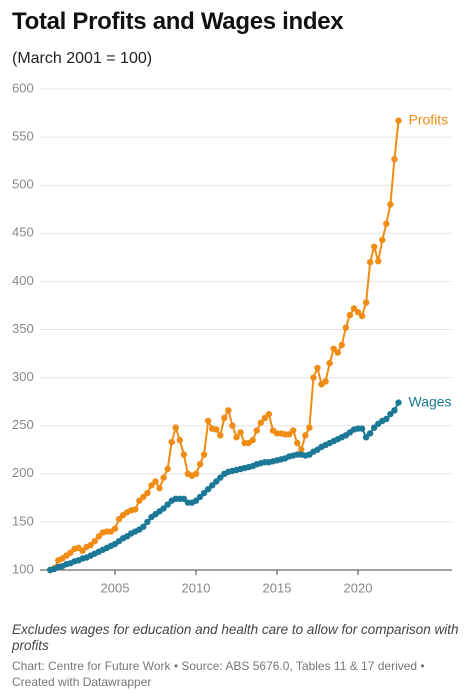 This screenshot has width=474, height=699. I want to click on y-tick-label: 500, so click(23, 184).